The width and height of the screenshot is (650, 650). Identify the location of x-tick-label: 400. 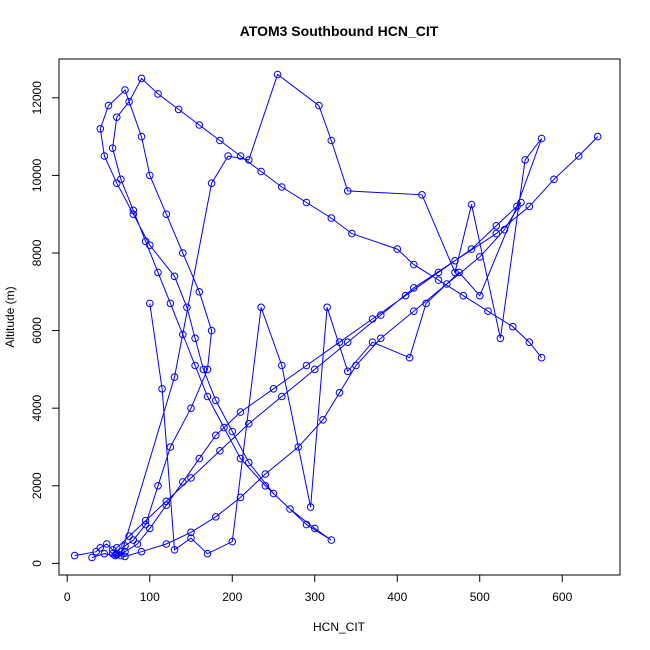
(397, 597).